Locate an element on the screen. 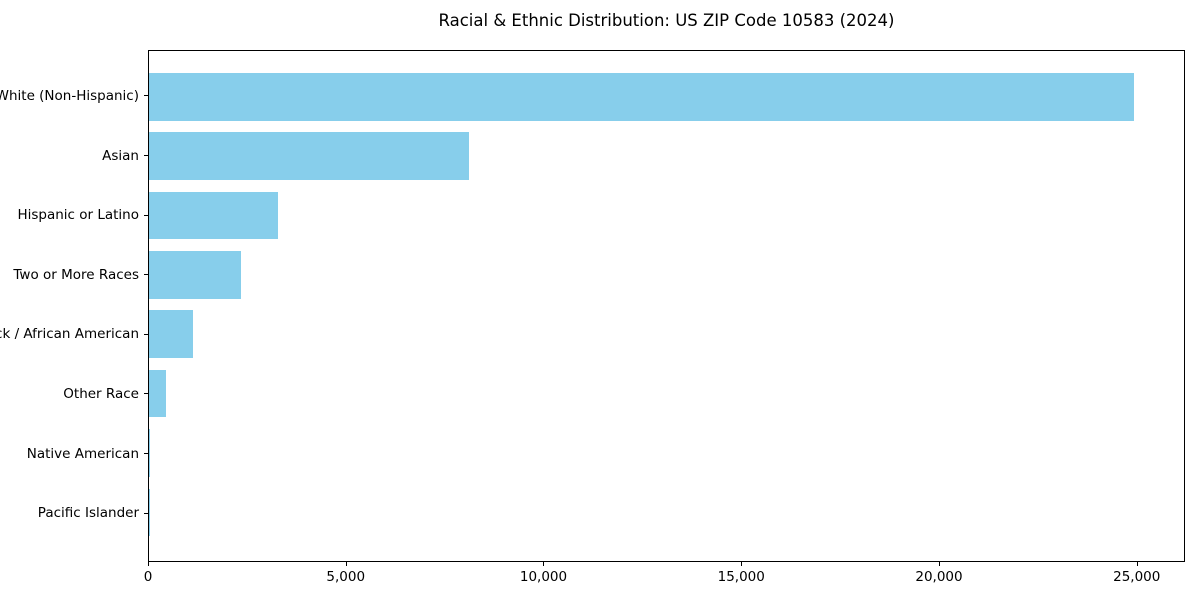  x-axis: 0 5,000 10,000 15,000 20,000 25,000 is located at coordinates (664, 579).